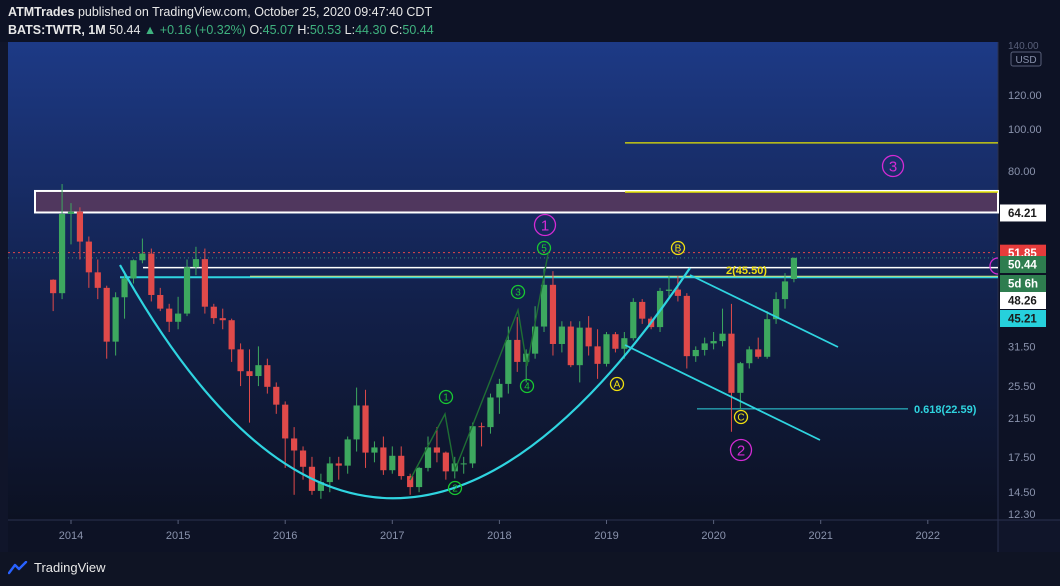  I want to click on wave-text: 2, so click(455, 489).